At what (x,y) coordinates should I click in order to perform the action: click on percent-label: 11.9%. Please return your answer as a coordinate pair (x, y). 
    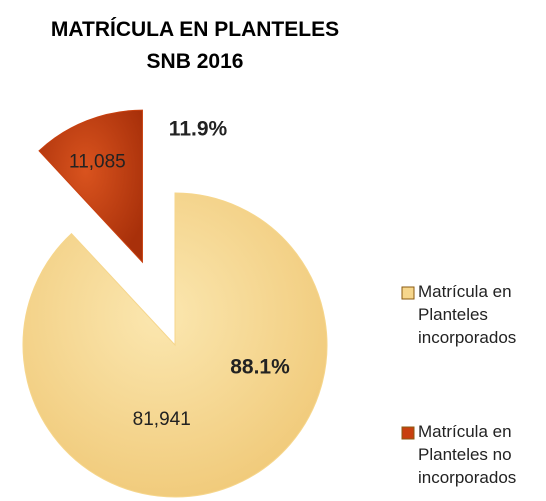
    Looking at the image, I should click on (198, 129).